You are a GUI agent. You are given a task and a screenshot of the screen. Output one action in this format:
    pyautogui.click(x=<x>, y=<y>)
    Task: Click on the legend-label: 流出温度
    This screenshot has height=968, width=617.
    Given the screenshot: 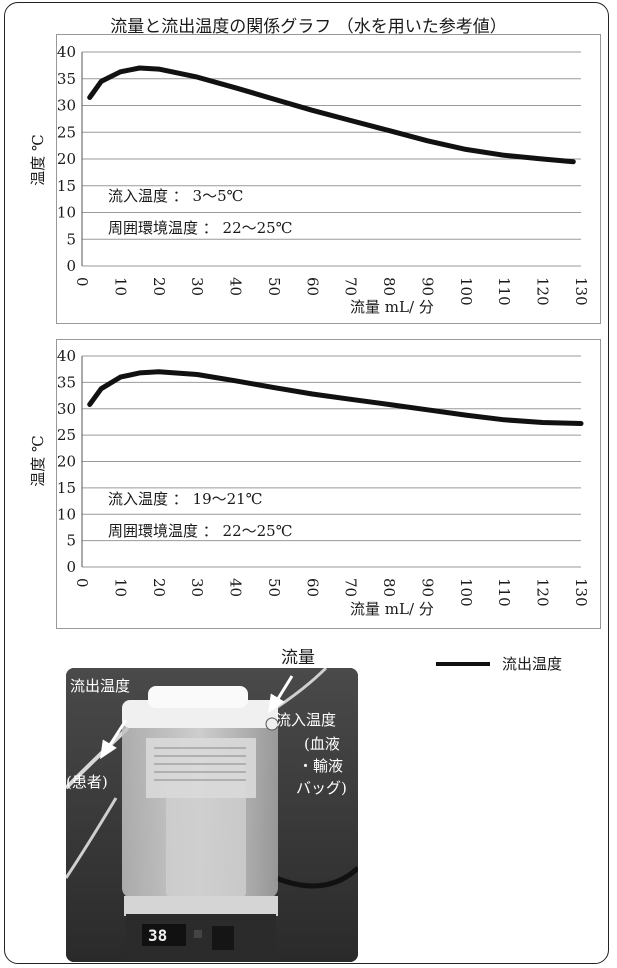 What is the action you would take?
    pyautogui.click(x=532, y=664)
    